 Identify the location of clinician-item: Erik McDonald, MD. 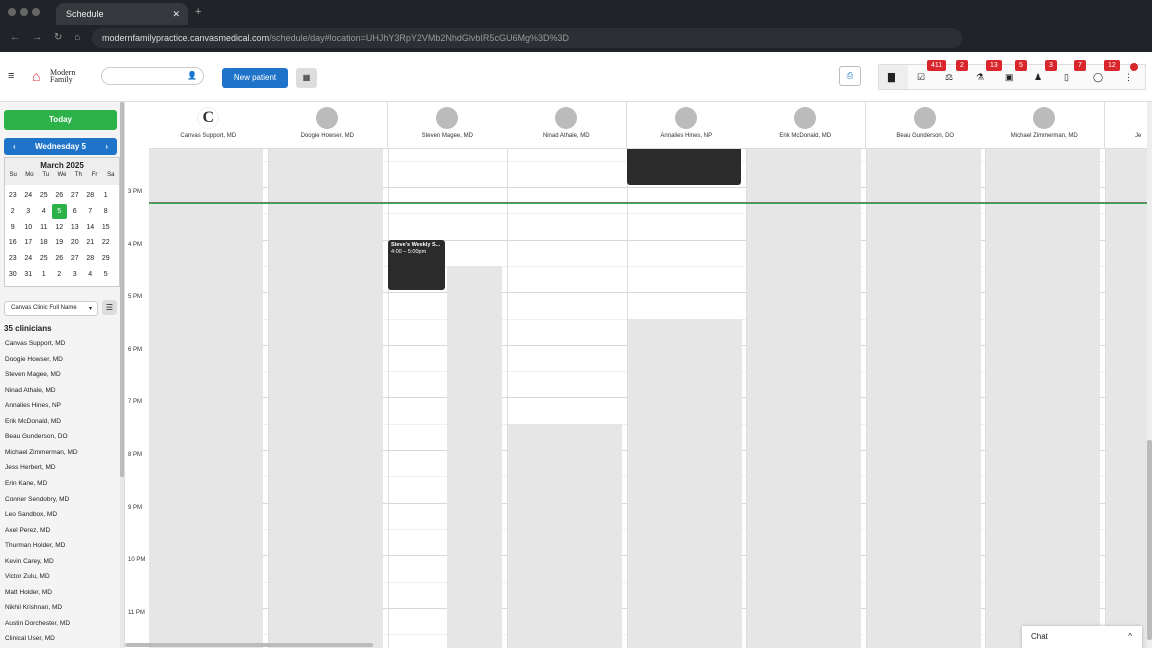
(33, 421).